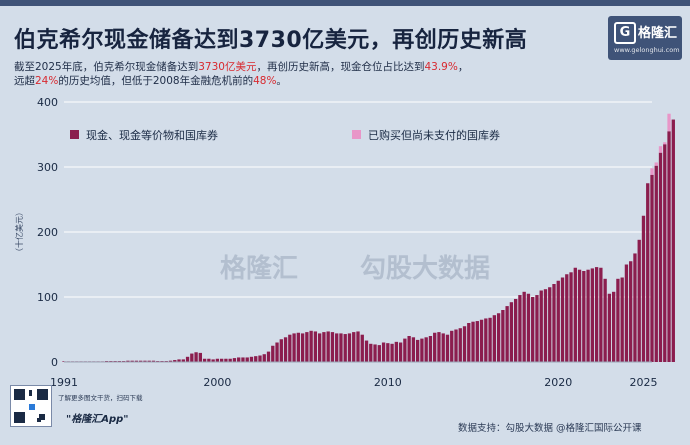  Describe the element at coordinates (31, 406) in the screenshot. I see `qr-code-icon` at that location.